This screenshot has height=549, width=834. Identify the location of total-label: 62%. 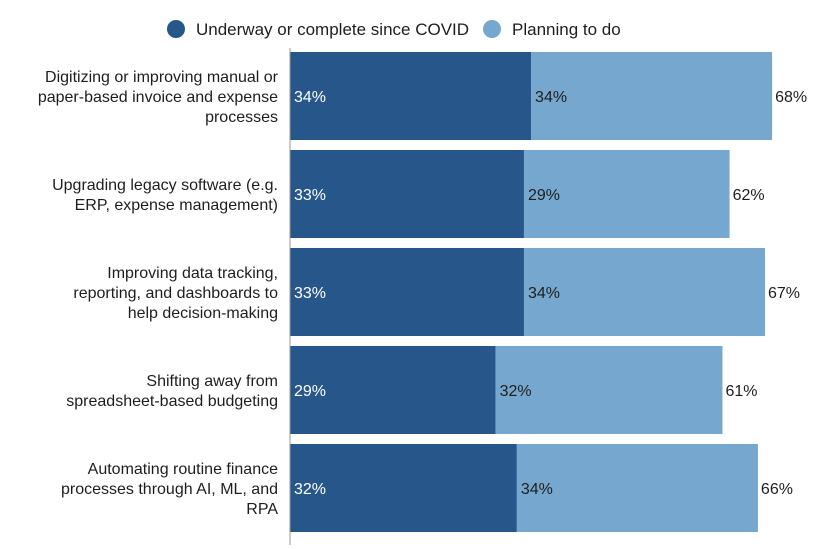
(749, 195).